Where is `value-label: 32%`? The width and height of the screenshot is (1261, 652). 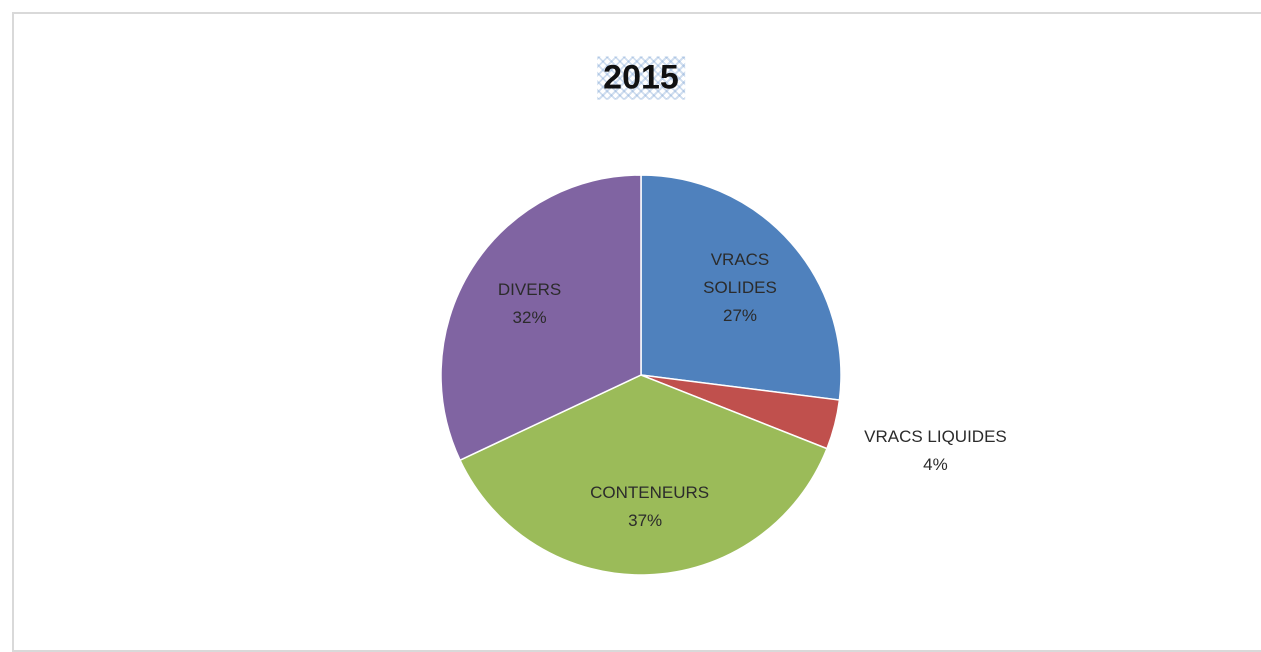
value-label: 32% is located at coordinates (529, 318).